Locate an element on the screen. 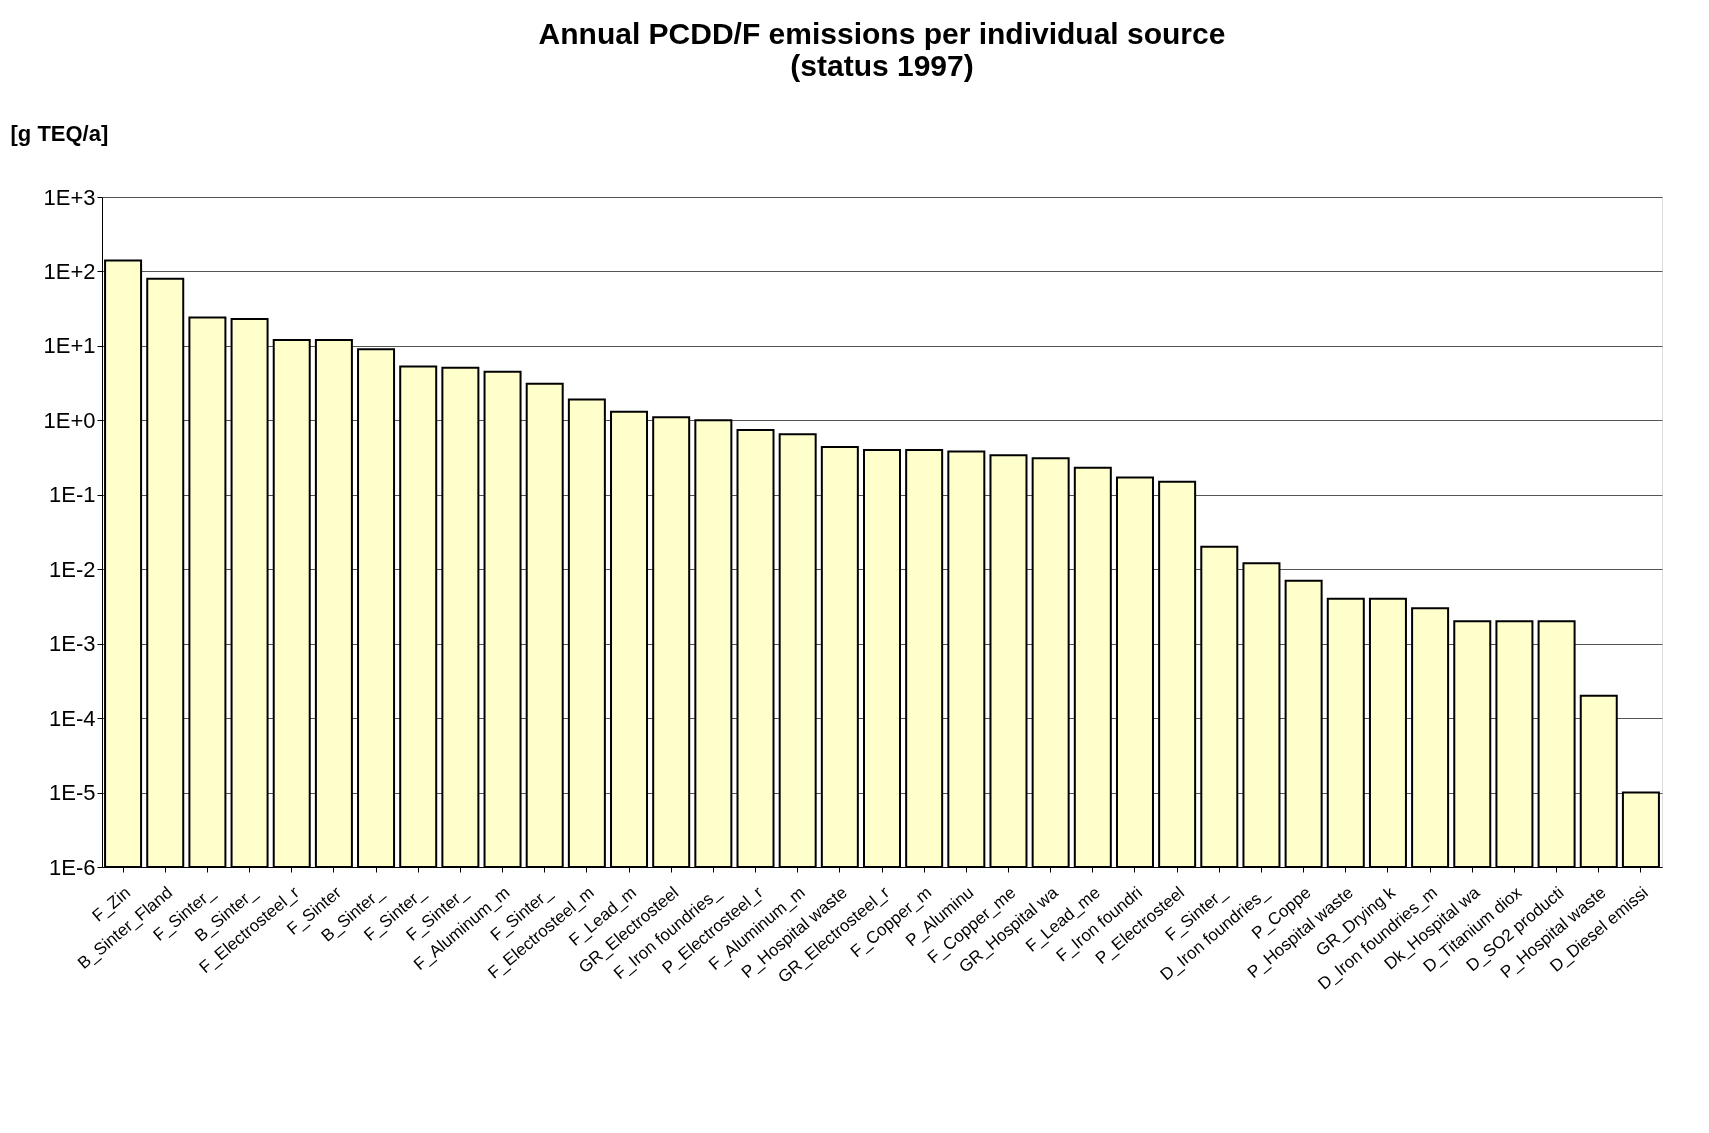  y-tick-label: 1E+3 is located at coordinates (69, 197).